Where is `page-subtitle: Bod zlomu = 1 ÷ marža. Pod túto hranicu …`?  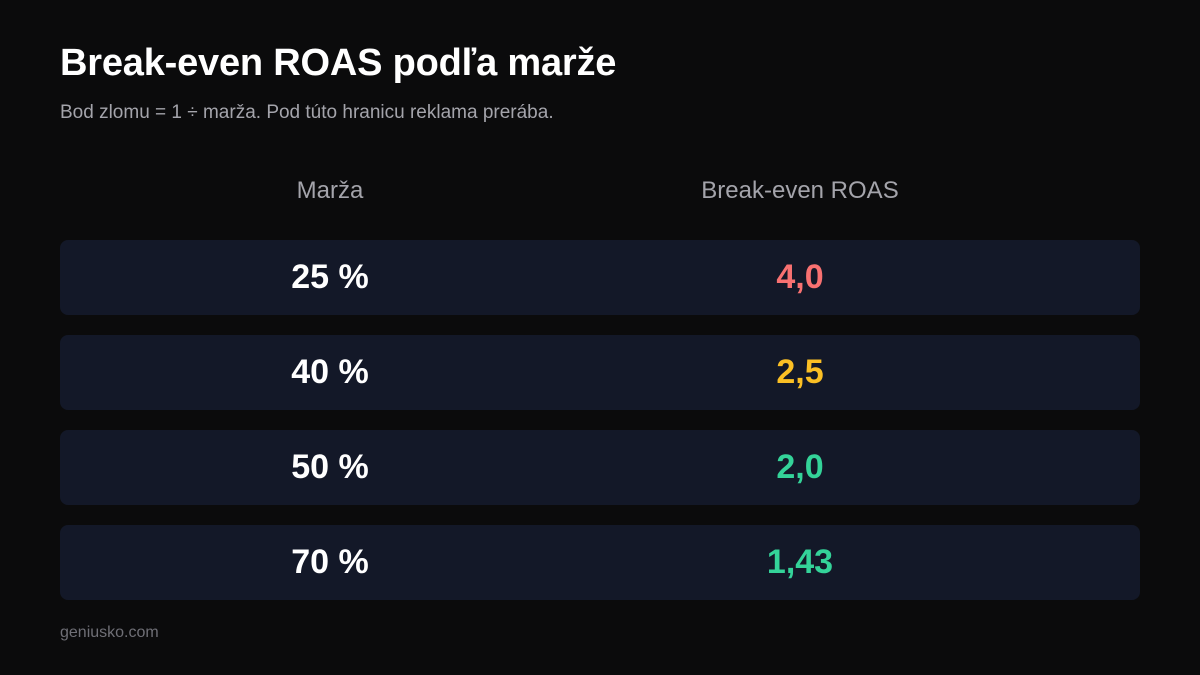 page-subtitle: Bod zlomu = 1 ÷ marža. Pod túto hranicu … is located at coordinates (307, 112).